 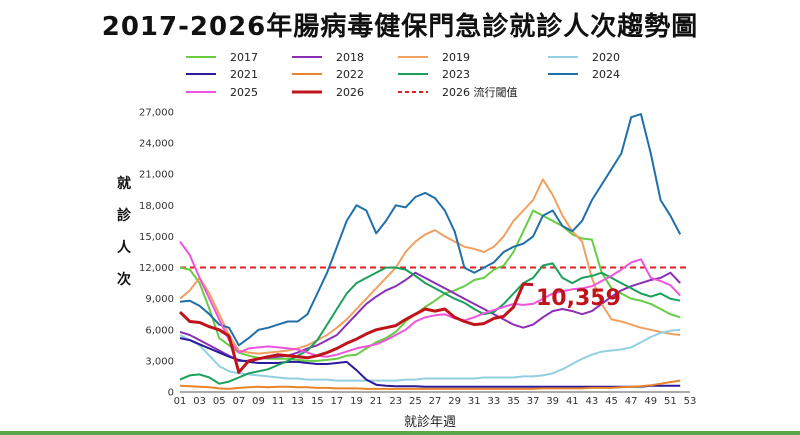 What do you see at coordinates (278, 401) in the screenshot?
I see `x-tick-label: 11` at bounding box center [278, 401].